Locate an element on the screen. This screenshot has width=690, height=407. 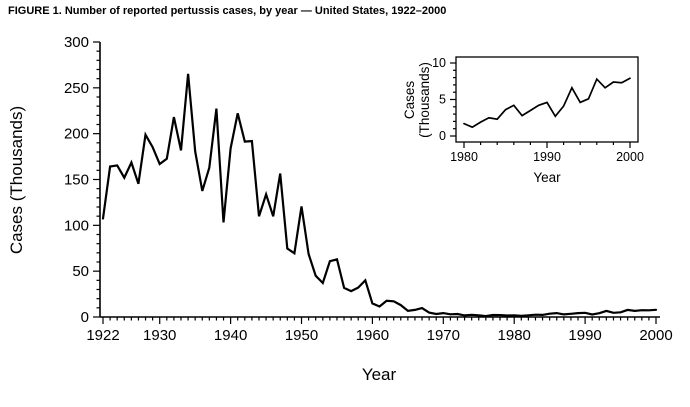
inset-chart: 1980 1990 2000 0 5 10 Year Cases (Thousands) is located at coordinates (523, 120).